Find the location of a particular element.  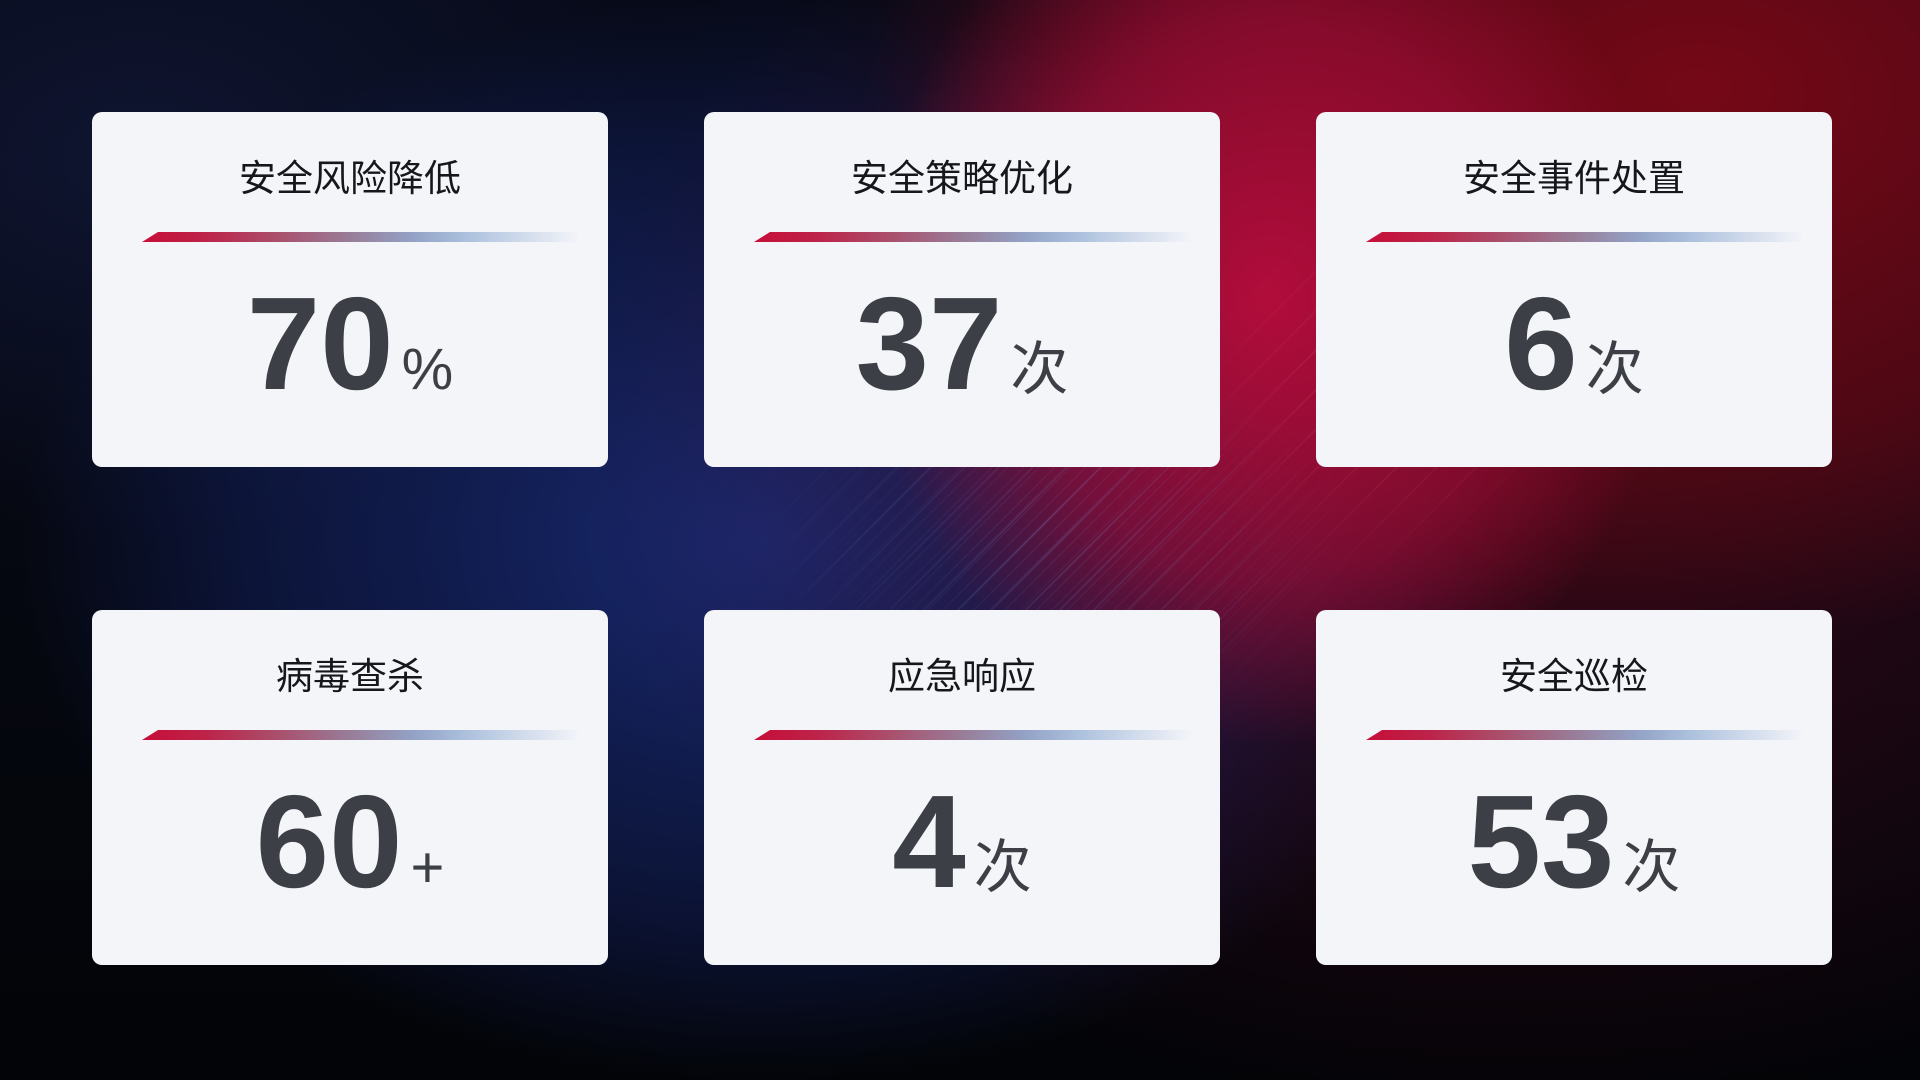

stat-card-title: 病毒查杀 is located at coordinates (350, 676).